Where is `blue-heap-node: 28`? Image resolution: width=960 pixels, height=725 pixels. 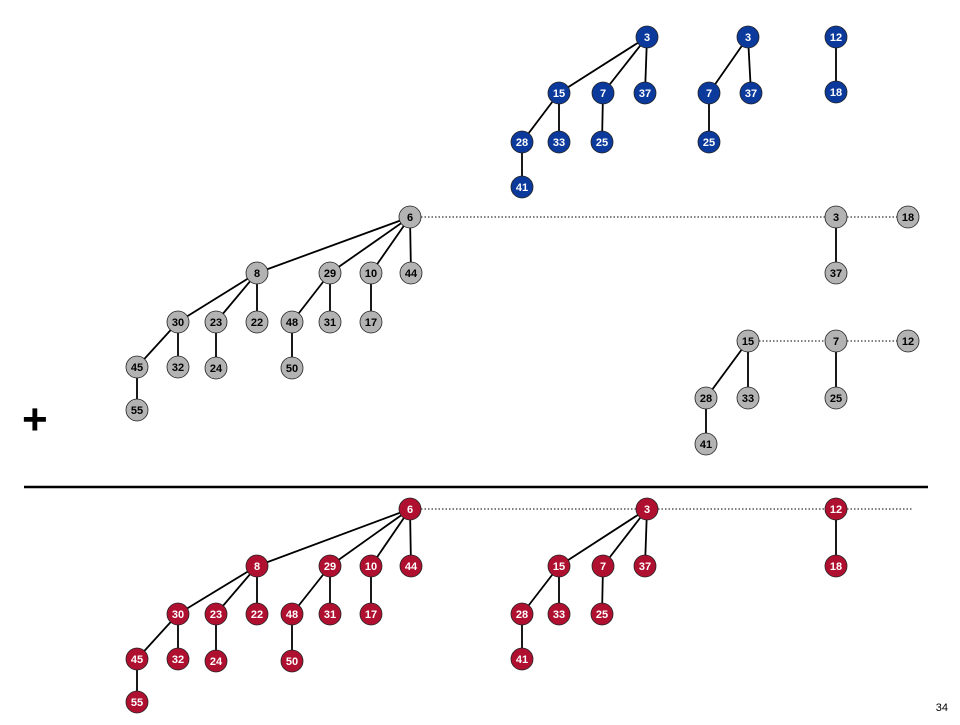 blue-heap-node: 28 is located at coordinates (522, 142).